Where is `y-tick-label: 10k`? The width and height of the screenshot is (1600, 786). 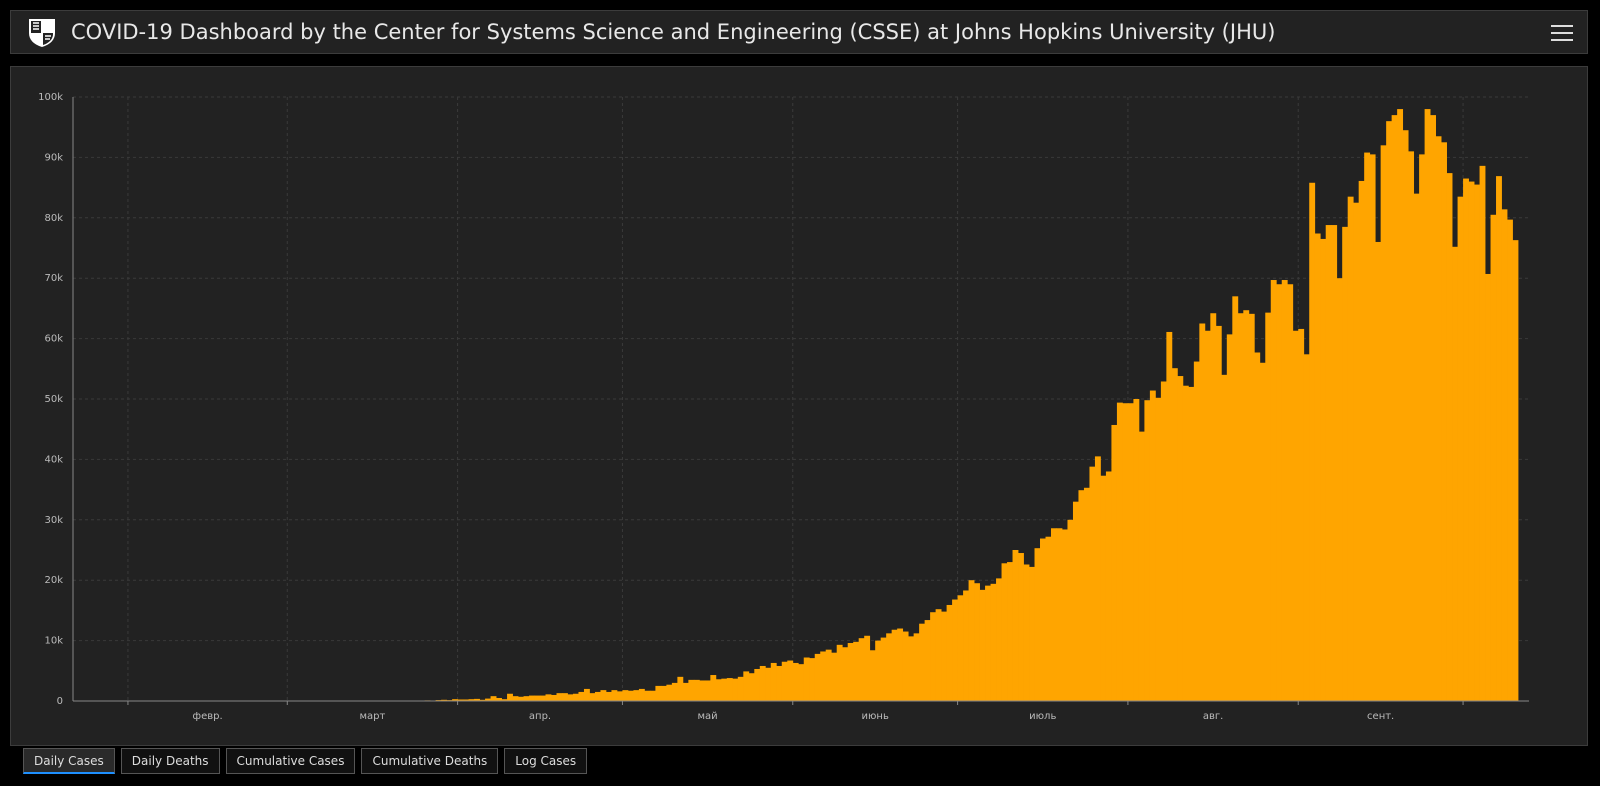
y-tick-label: 10k is located at coordinates (53, 641).